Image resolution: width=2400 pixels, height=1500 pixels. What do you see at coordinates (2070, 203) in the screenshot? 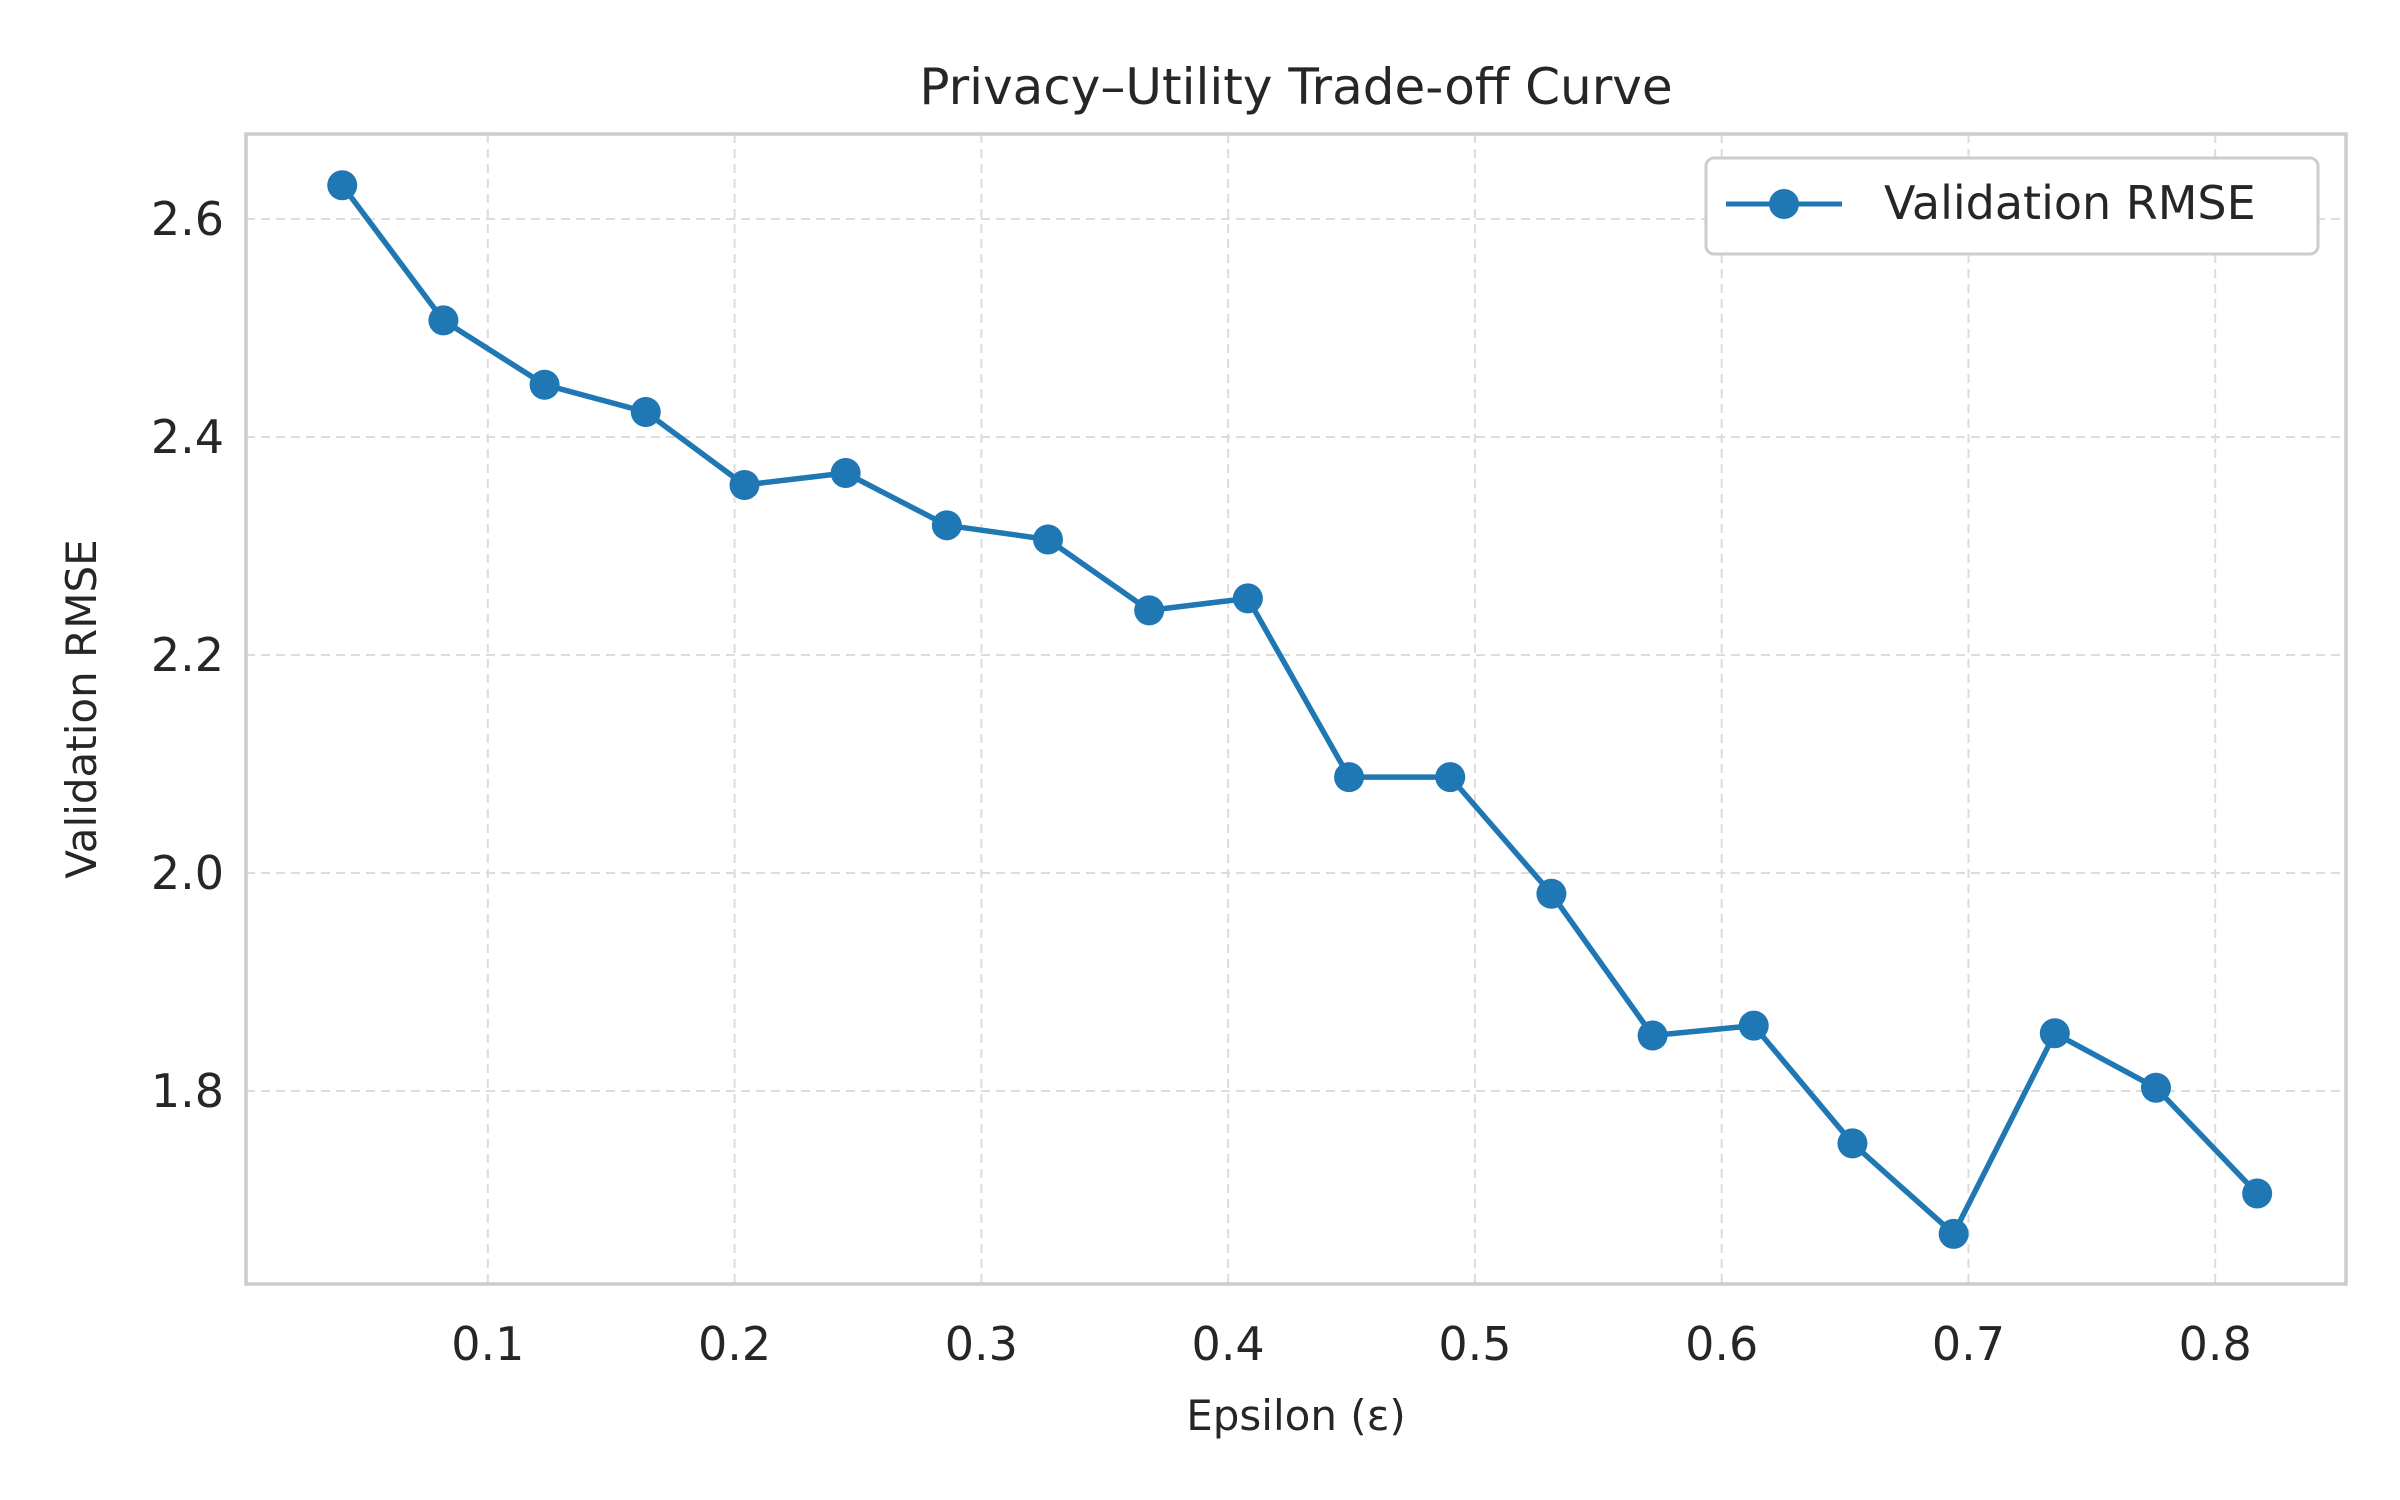
I see `legend-label: Validation RMSE` at bounding box center [2070, 203].